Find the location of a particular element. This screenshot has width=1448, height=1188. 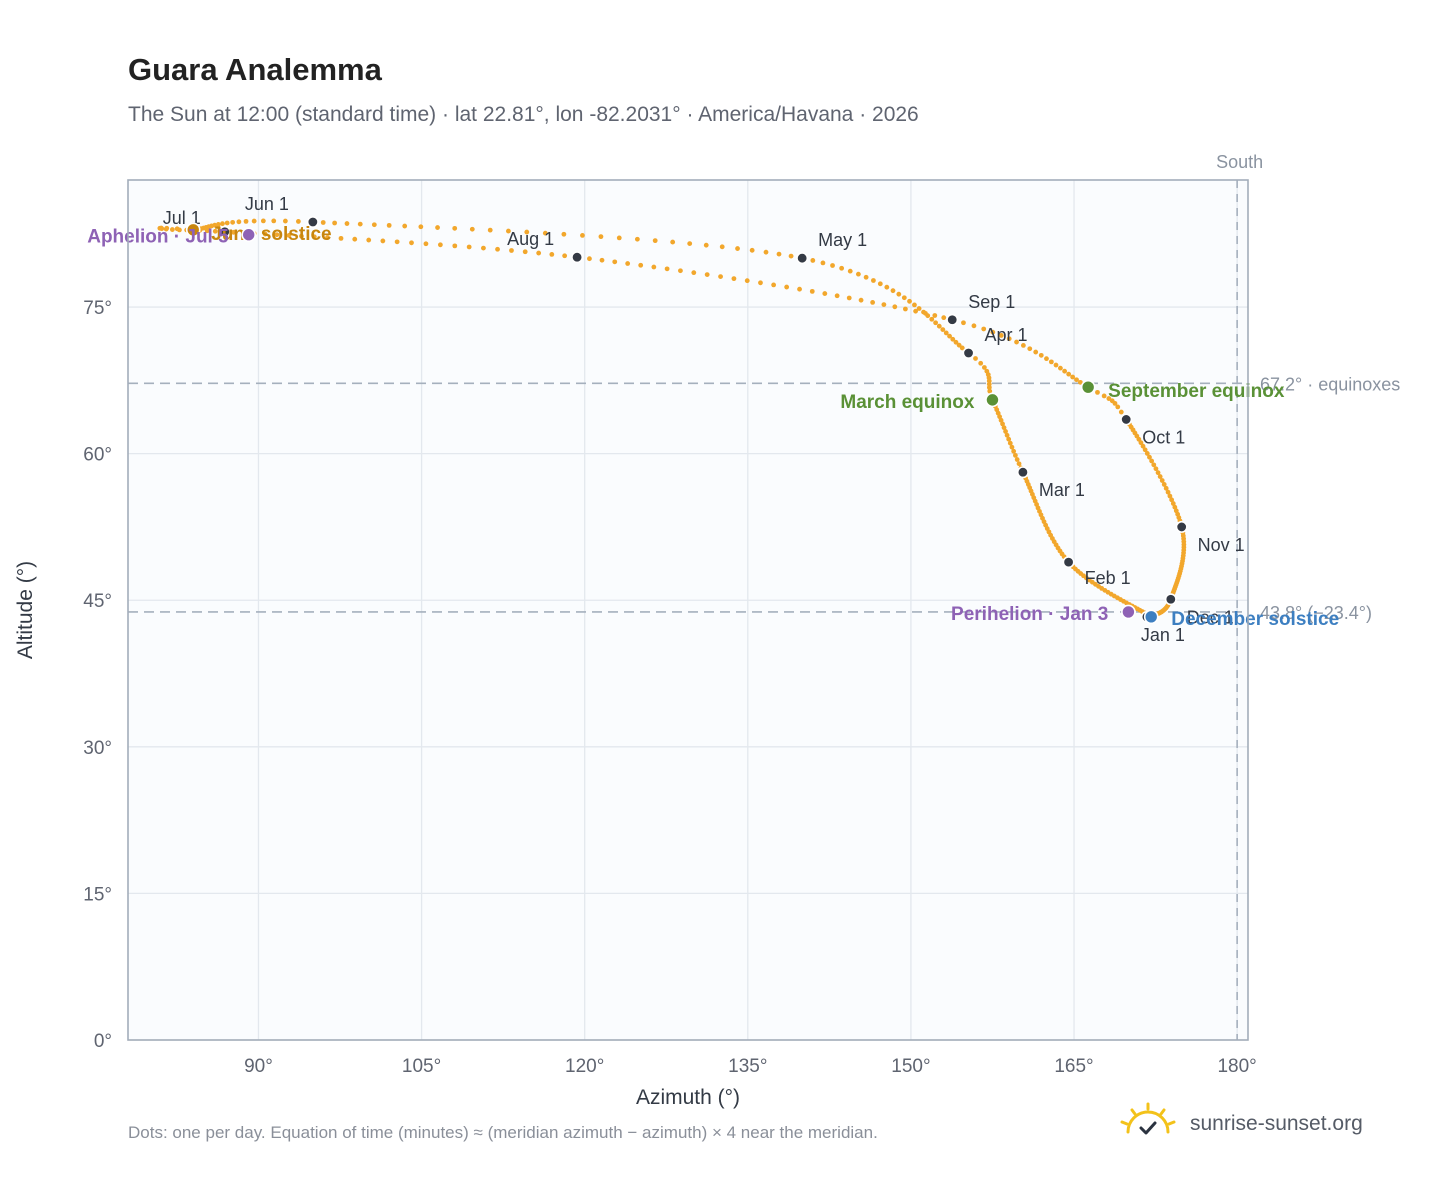

month-label: Dec 1 is located at coordinates (1210, 617).